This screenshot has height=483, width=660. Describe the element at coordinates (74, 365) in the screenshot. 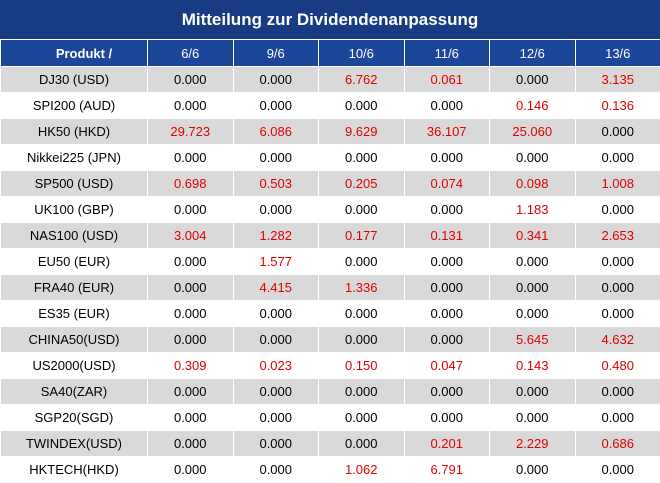

I see `product-name-cell: US2000(USD)` at that location.